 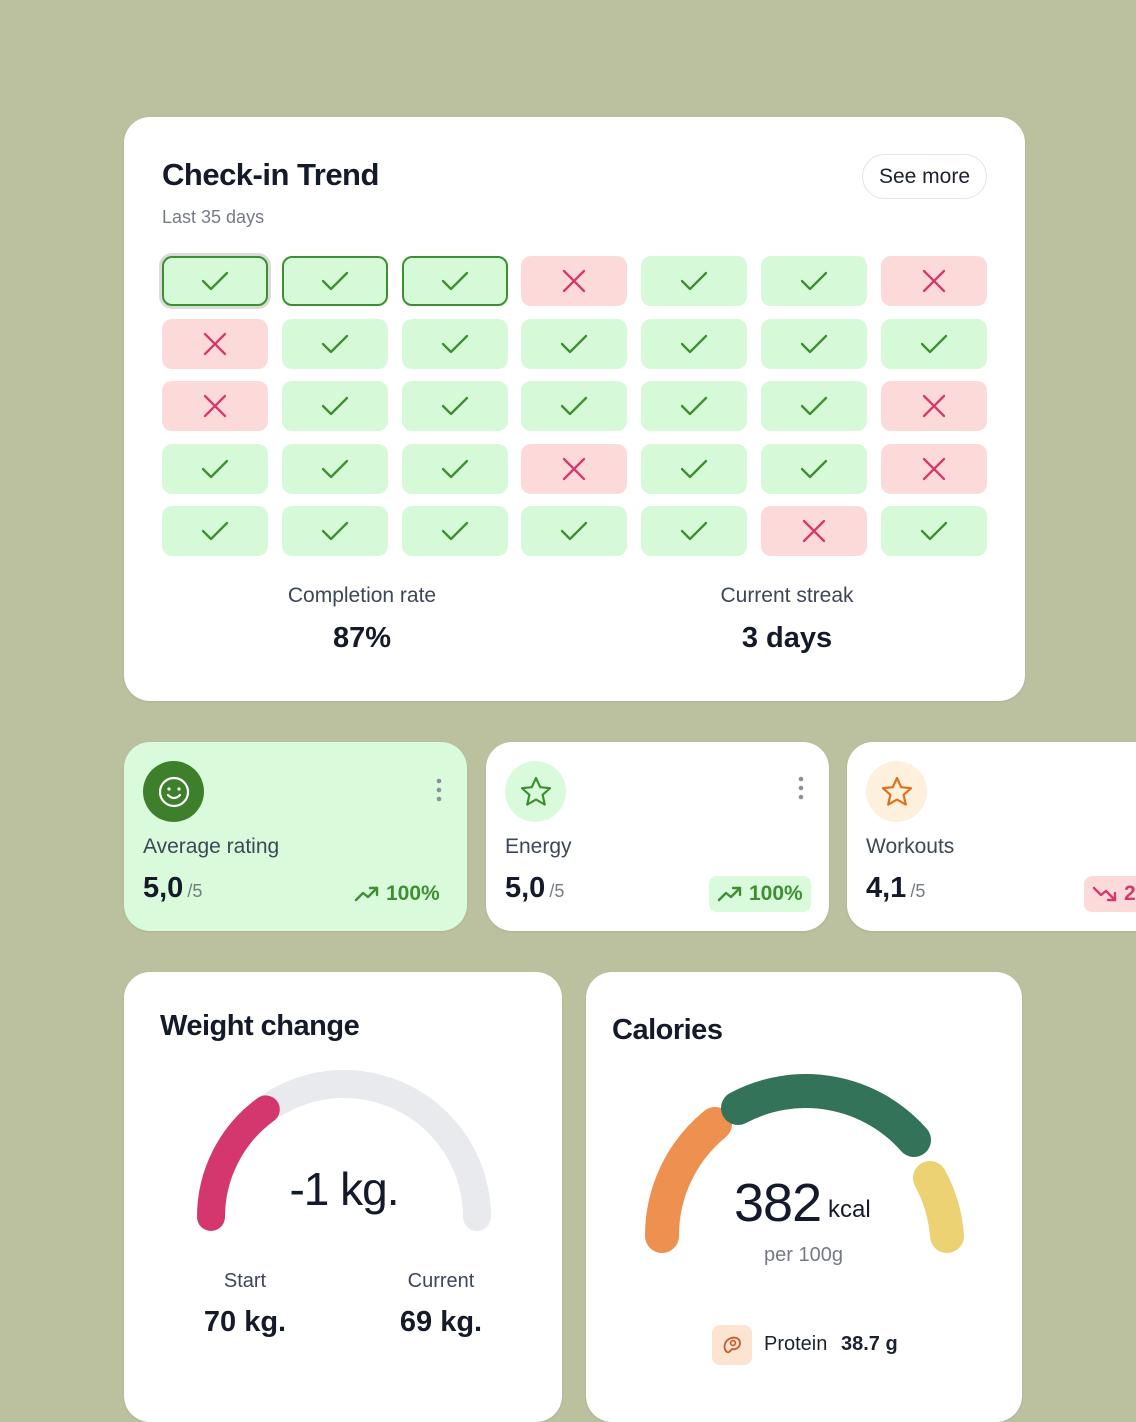 What do you see at coordinates (245, 1322) in the screenshot?
I see `start-value: 70 kg.` at bounding box center [245, 1322].